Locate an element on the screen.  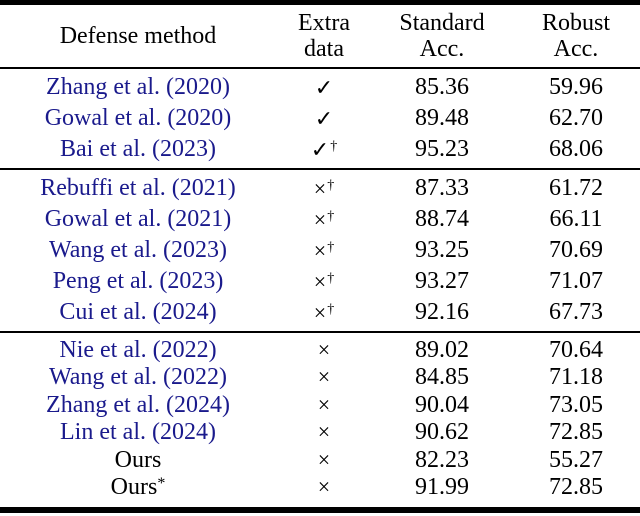
standard-acc-value: 92.16 is located at coordinates (442, 312).